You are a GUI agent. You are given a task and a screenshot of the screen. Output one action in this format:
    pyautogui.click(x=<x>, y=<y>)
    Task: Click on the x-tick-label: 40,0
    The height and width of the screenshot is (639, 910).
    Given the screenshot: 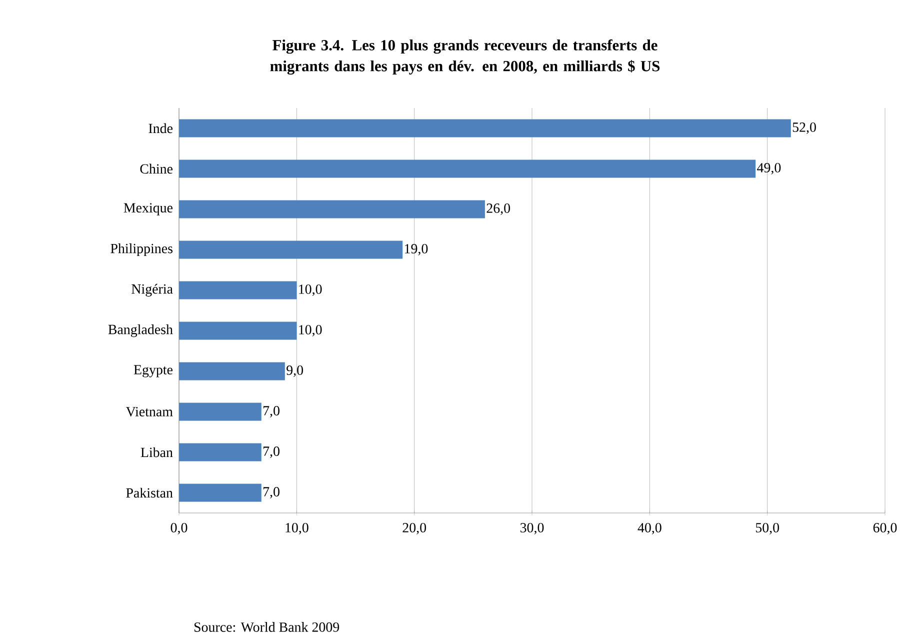 What is the action you would take?
    pyautogui.click(x=650, y=528)
    